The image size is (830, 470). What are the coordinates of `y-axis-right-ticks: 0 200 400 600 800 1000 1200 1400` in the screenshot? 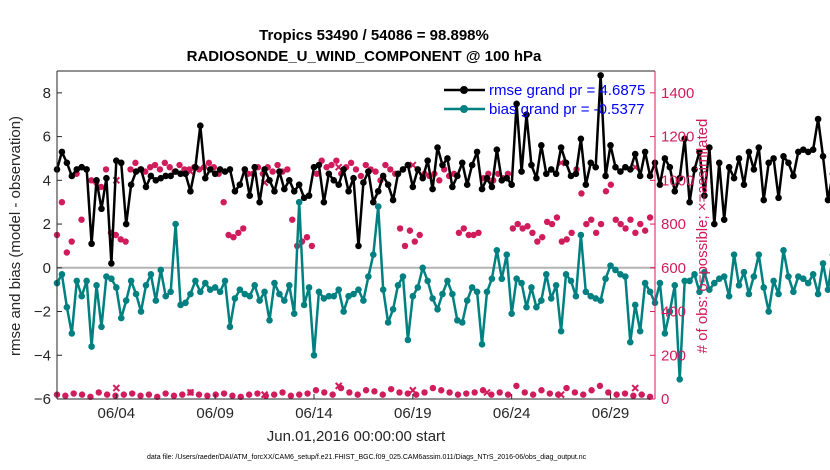 It's located at (672, 246).